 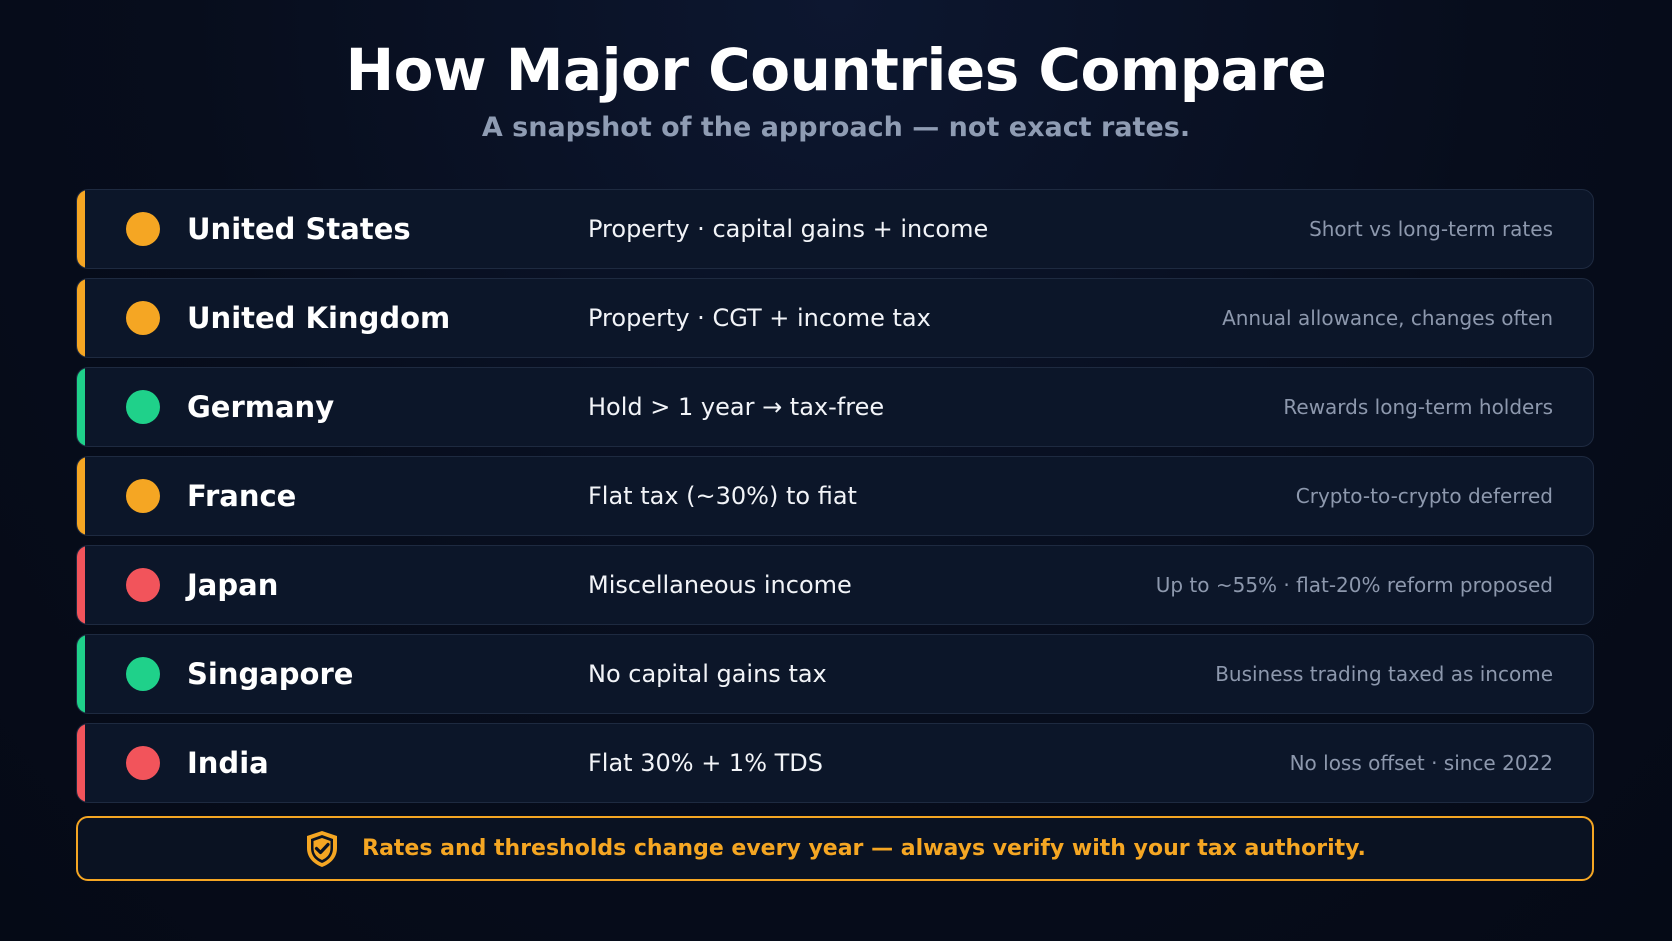 What do you see at coordinates (1418, 407) in the screenshot?
I see `tax-note: Rewards long-term holders` at bounding box center [1418, 407].